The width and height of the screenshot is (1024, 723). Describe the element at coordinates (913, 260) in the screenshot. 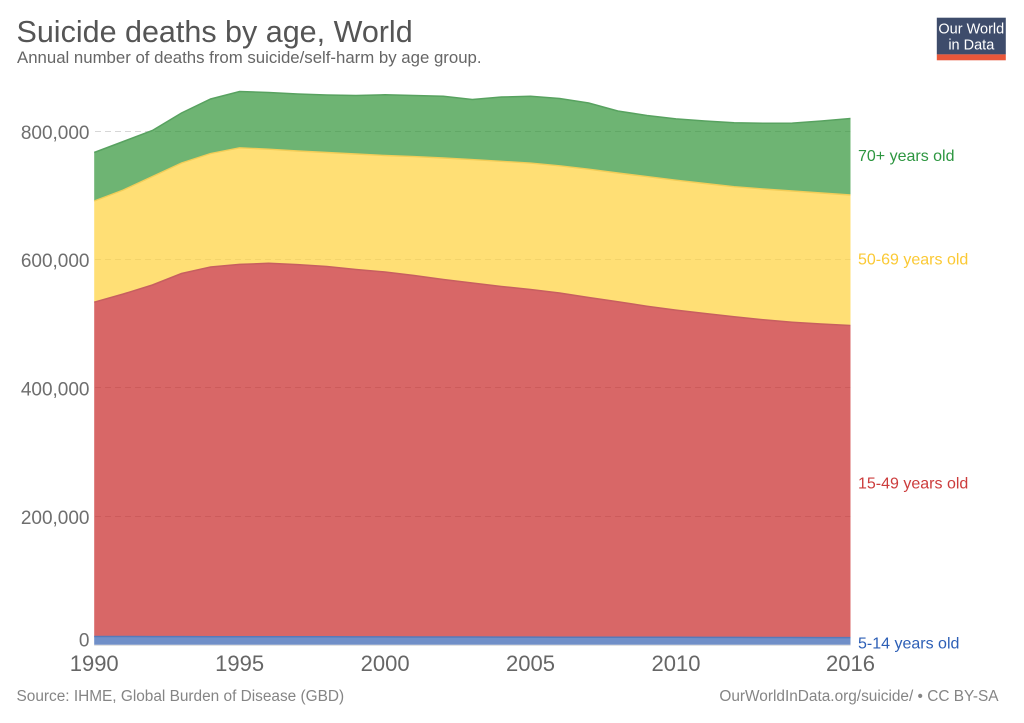

I see `svg-text: 50-69 years old` at that location.